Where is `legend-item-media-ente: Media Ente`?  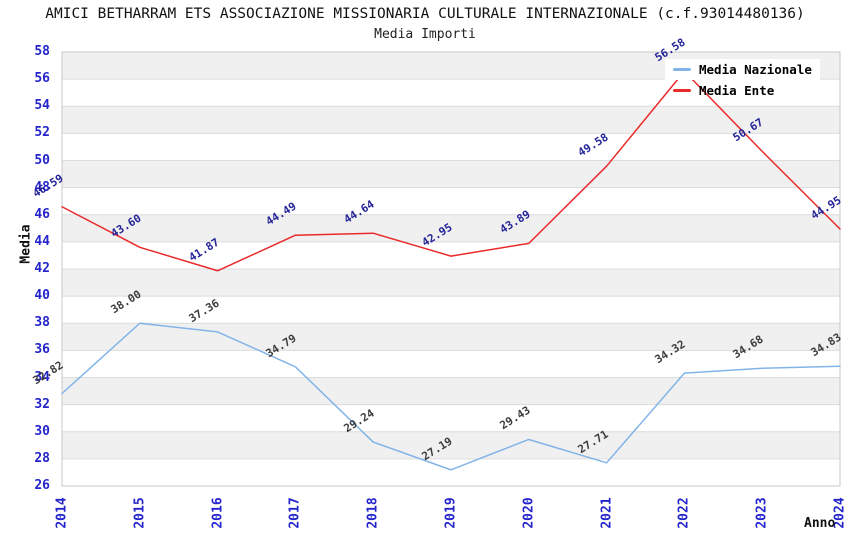 legend-item-media-ente: Media Ente is located at coordinates (742, 90).